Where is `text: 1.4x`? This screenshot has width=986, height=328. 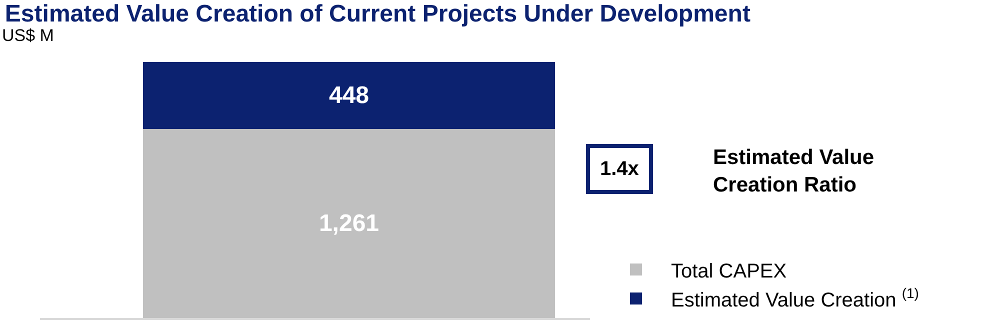
text: 1.4x is located at coordinates (619, 169).